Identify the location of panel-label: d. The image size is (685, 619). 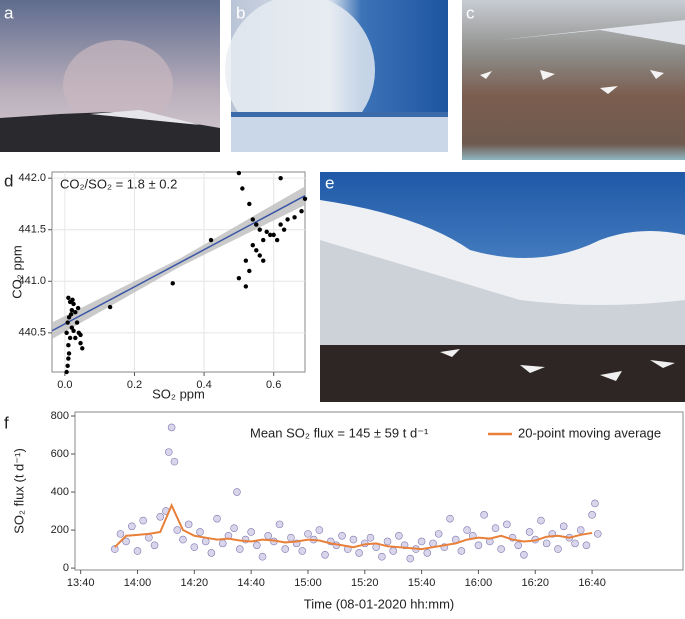
(8, 180).